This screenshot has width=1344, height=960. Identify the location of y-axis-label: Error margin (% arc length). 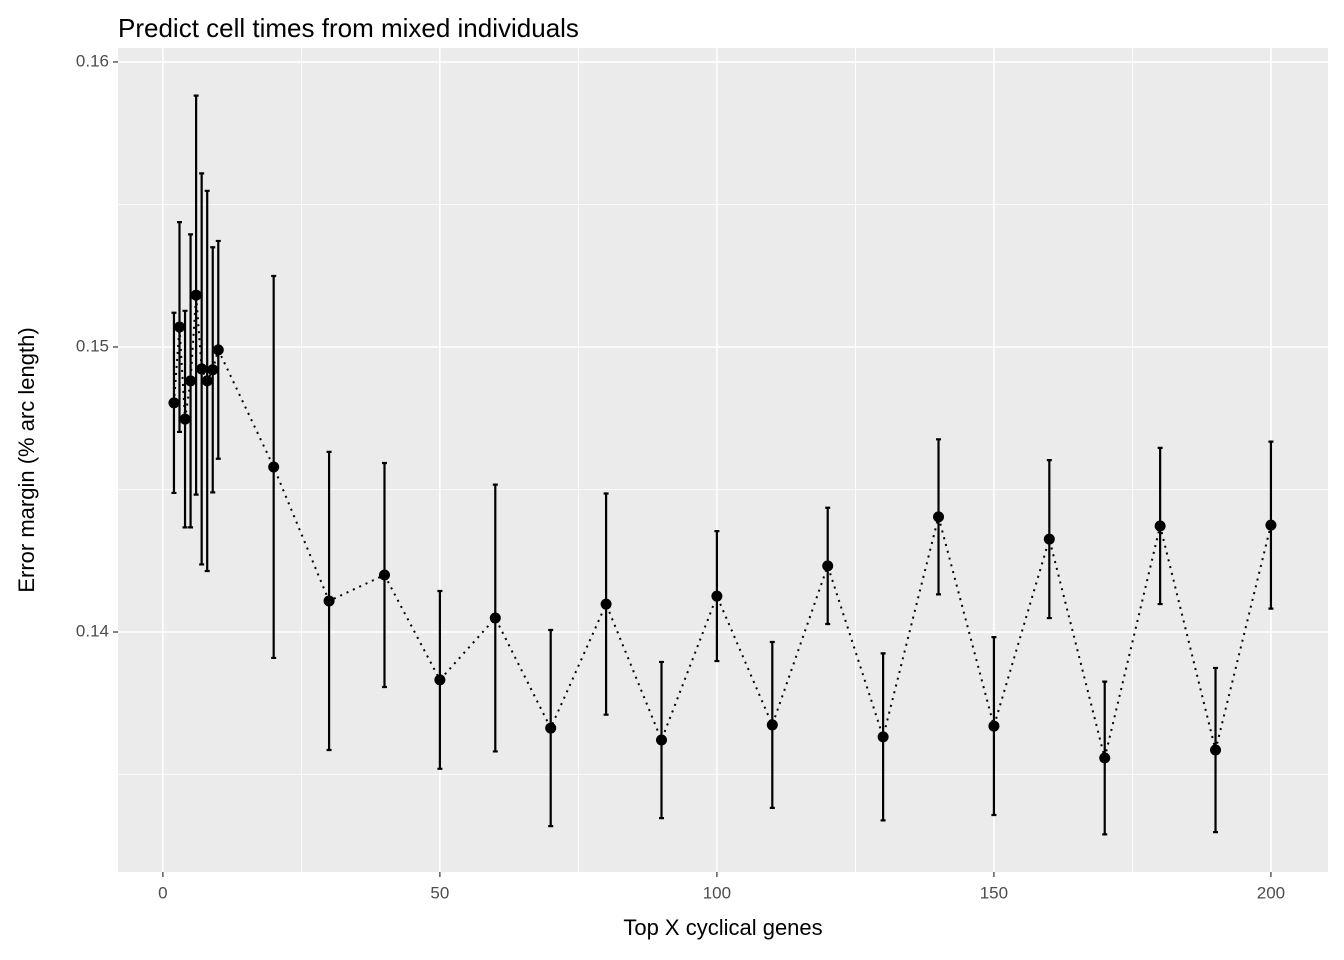
(26, 459).